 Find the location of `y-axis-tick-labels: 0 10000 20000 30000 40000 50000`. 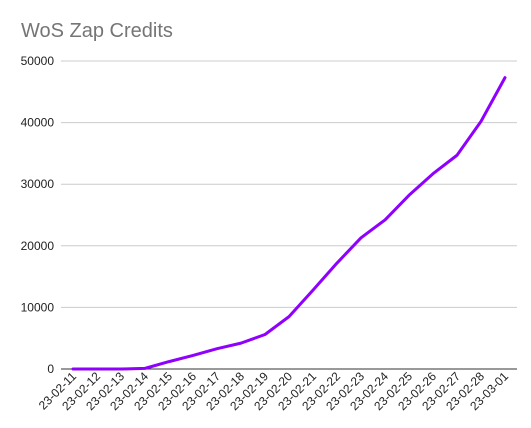

y-axis-tick-labels: 0 10000 20000 30000 40000 50000 is located at coordinates (38, 215).